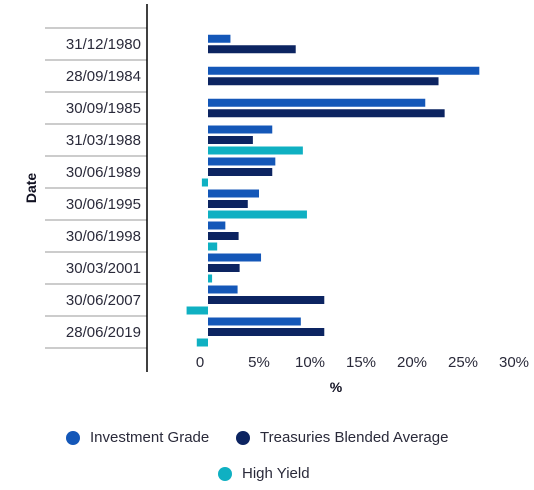  Describe the element at coordinates (73, 437) in the screenshot. I see `legend-swatch-investment-grade` at that location.